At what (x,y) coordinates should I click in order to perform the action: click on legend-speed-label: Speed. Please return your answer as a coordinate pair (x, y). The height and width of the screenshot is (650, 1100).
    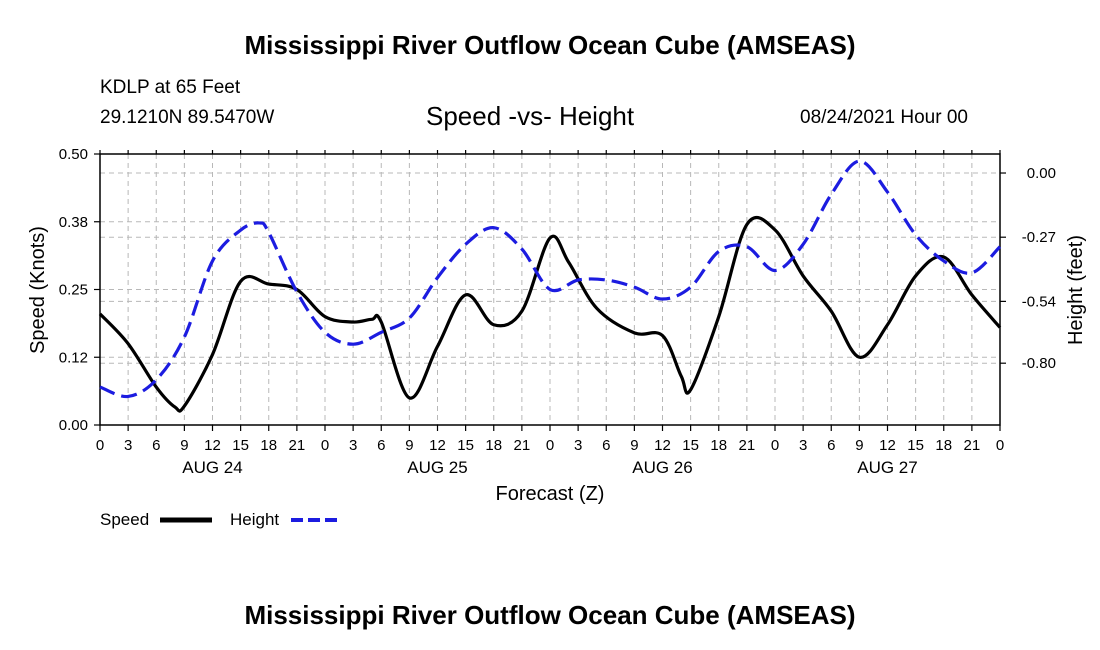
    Looking at the image, I should click on (124, 519).